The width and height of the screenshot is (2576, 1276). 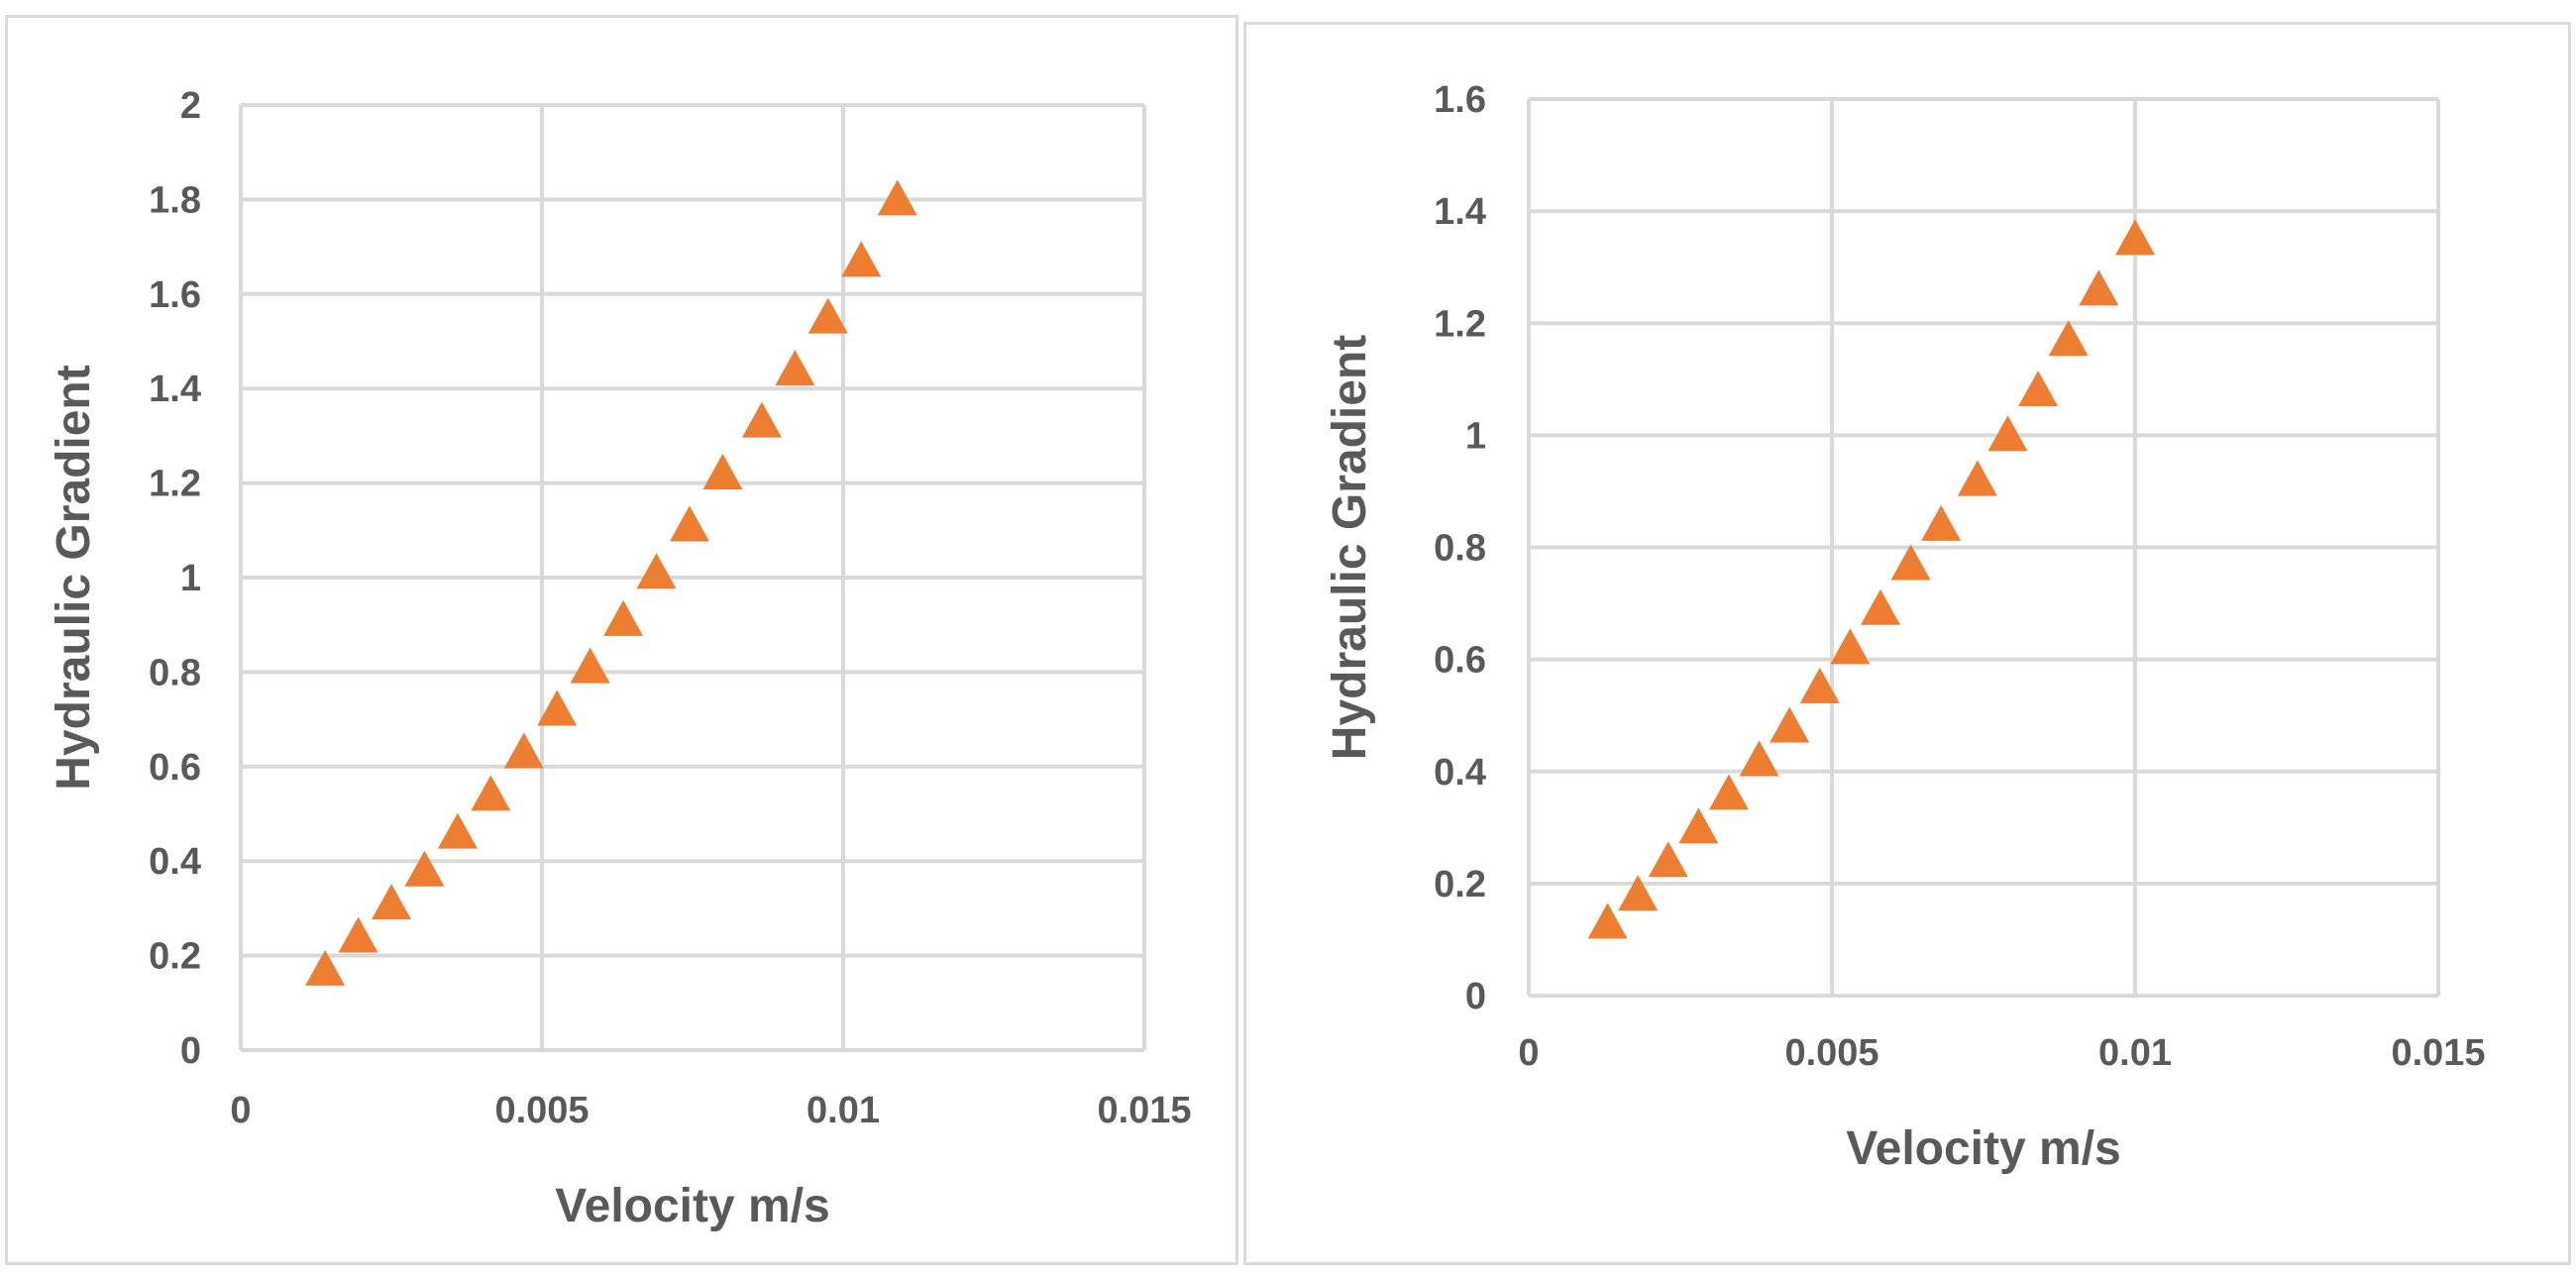 I want to click on y-tick-label: 1.8, so click(x=175, y=200).